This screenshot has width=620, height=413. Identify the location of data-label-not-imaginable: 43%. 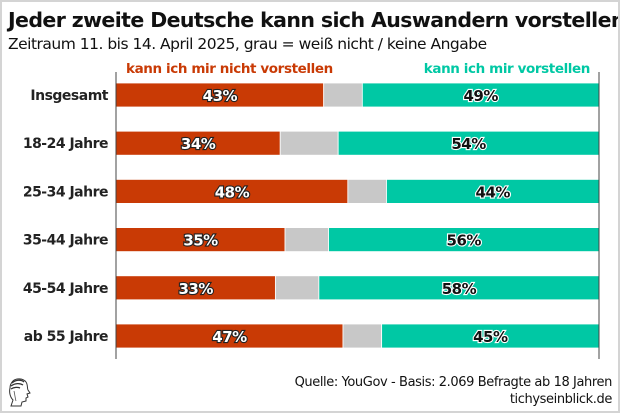
(220, 96).